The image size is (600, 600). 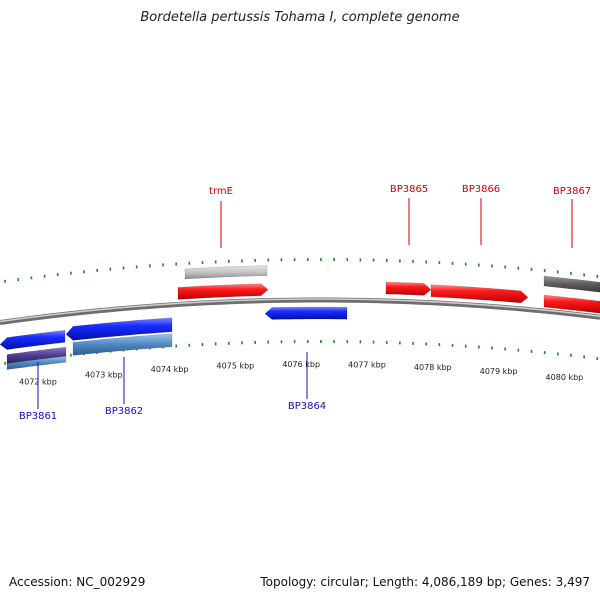 I want to click on gray-feature-upper, so click(x=226, y=272).